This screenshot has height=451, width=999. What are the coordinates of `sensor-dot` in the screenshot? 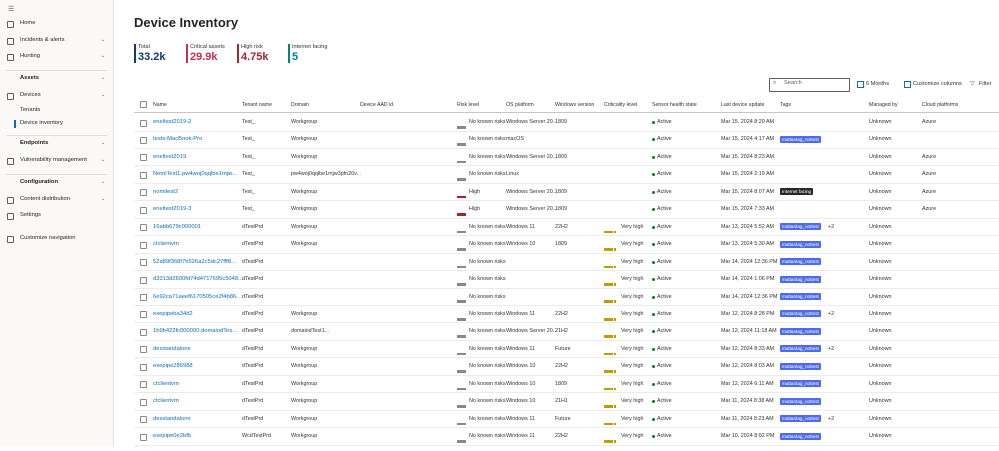 It's located at (653, 245).